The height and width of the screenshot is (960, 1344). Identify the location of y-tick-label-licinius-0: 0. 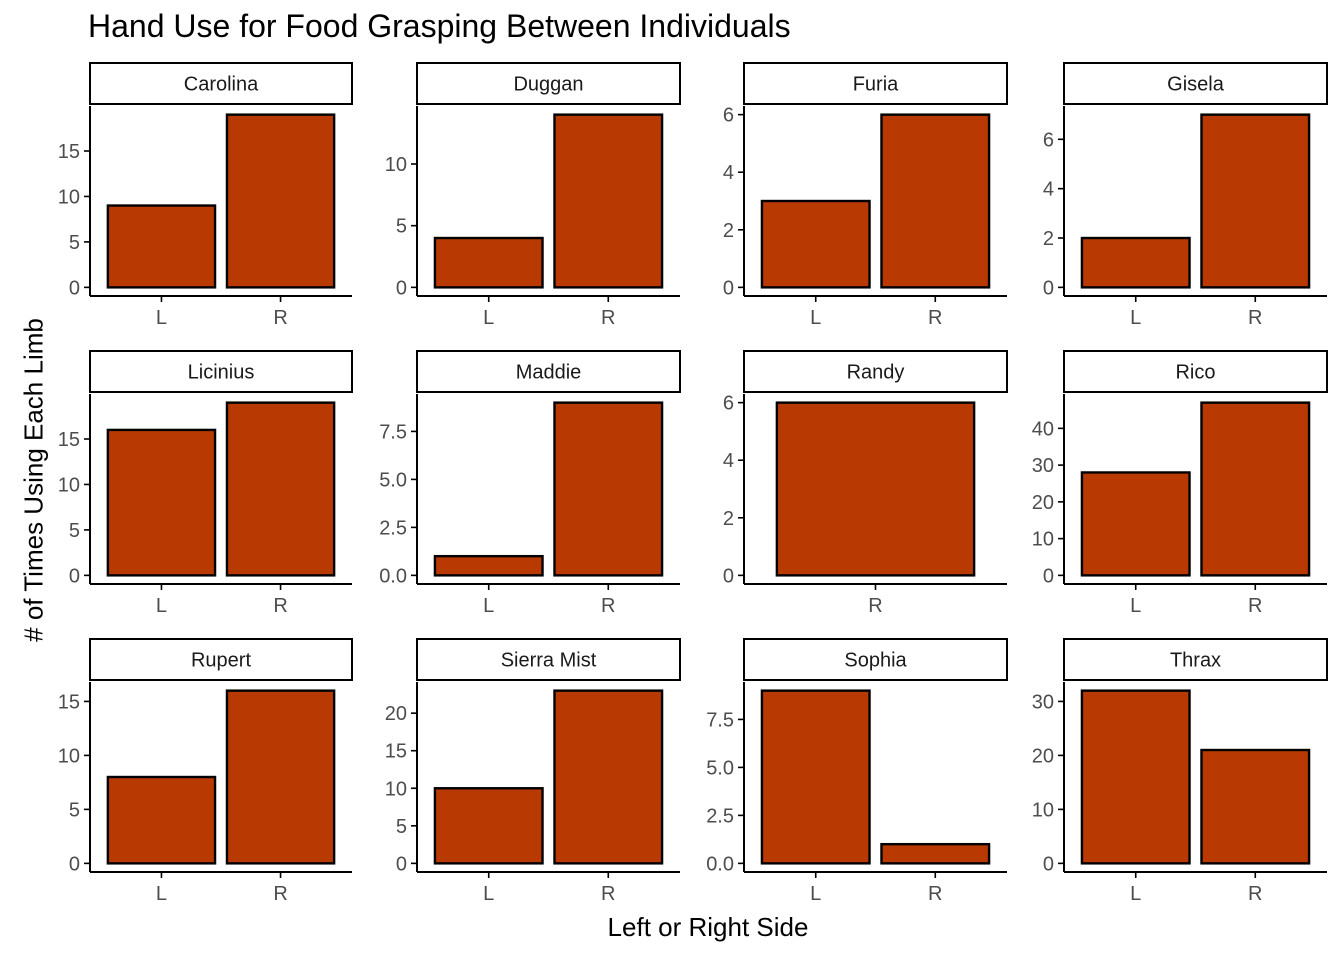
(74, 576).